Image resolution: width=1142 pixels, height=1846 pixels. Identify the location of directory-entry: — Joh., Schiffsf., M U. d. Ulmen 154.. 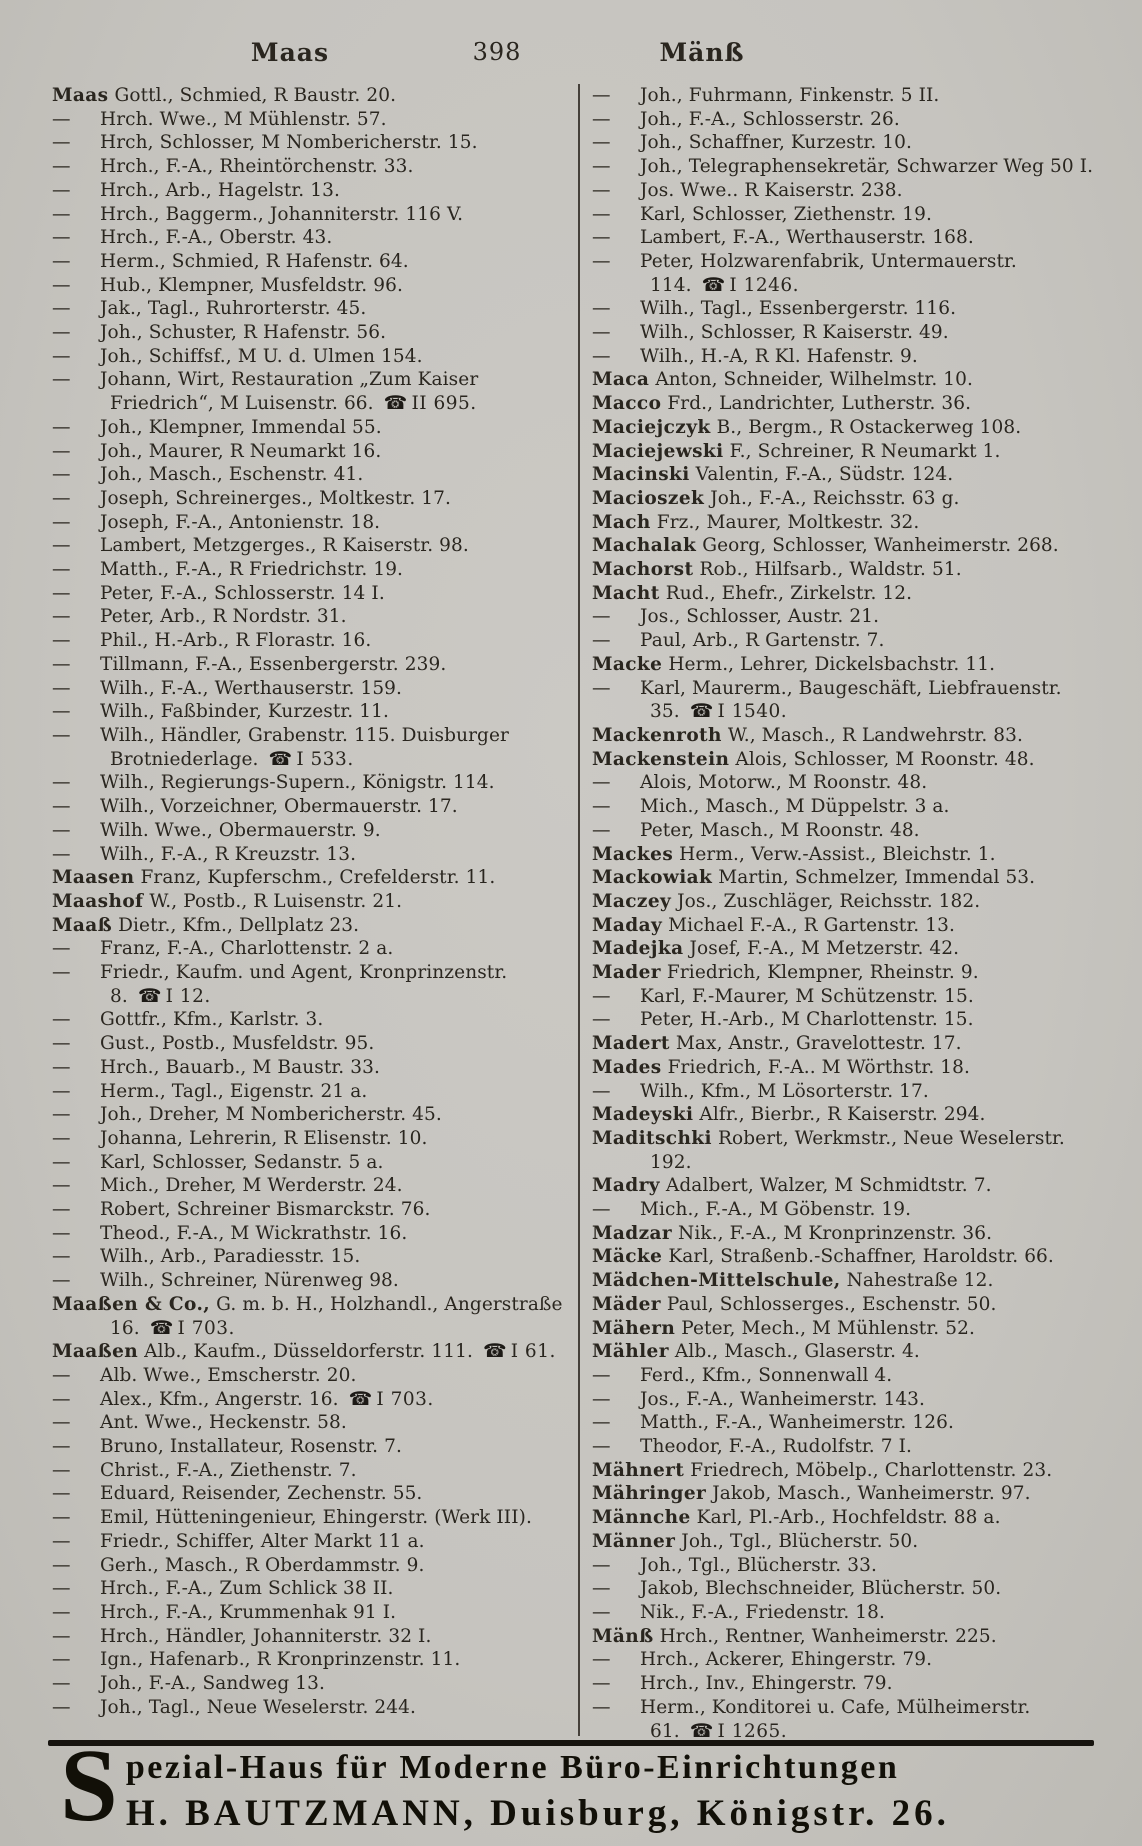
(309, 357).